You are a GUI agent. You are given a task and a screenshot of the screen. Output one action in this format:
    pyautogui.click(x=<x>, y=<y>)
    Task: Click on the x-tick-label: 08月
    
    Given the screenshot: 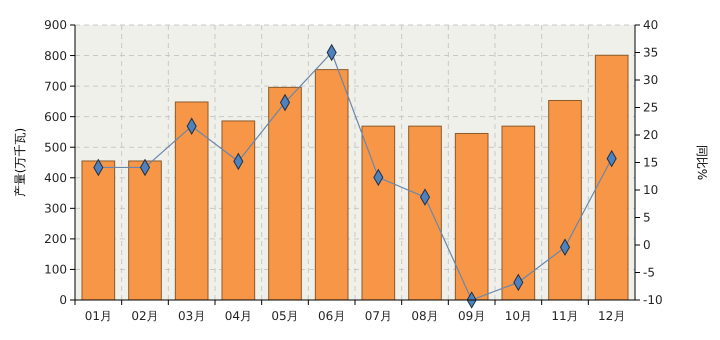 What is the action you would take?
    pyautogui.click(x=425, y=316)
    